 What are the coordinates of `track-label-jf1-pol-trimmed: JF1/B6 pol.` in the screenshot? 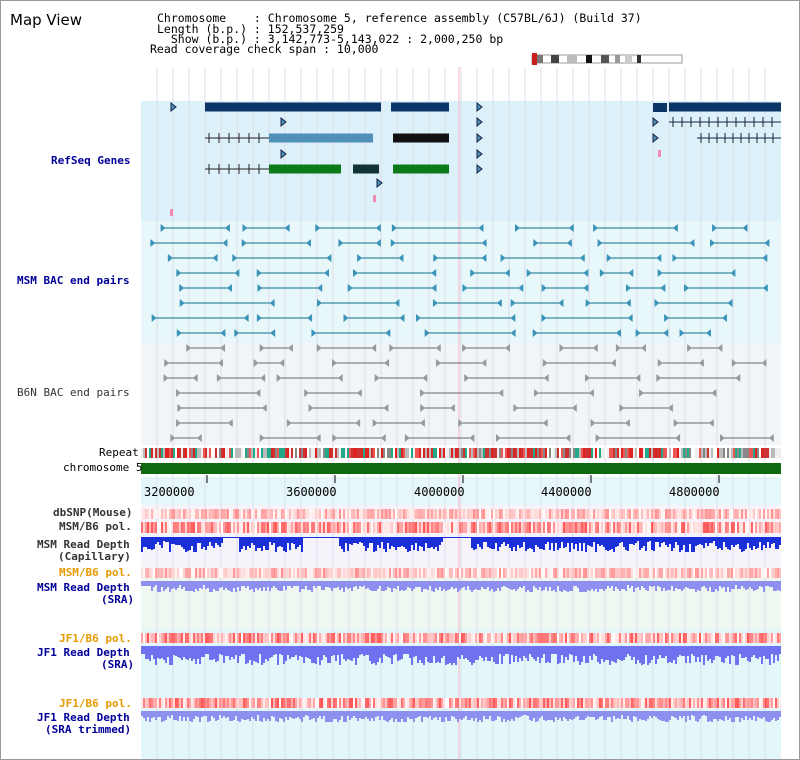 It's located at (95, 703).